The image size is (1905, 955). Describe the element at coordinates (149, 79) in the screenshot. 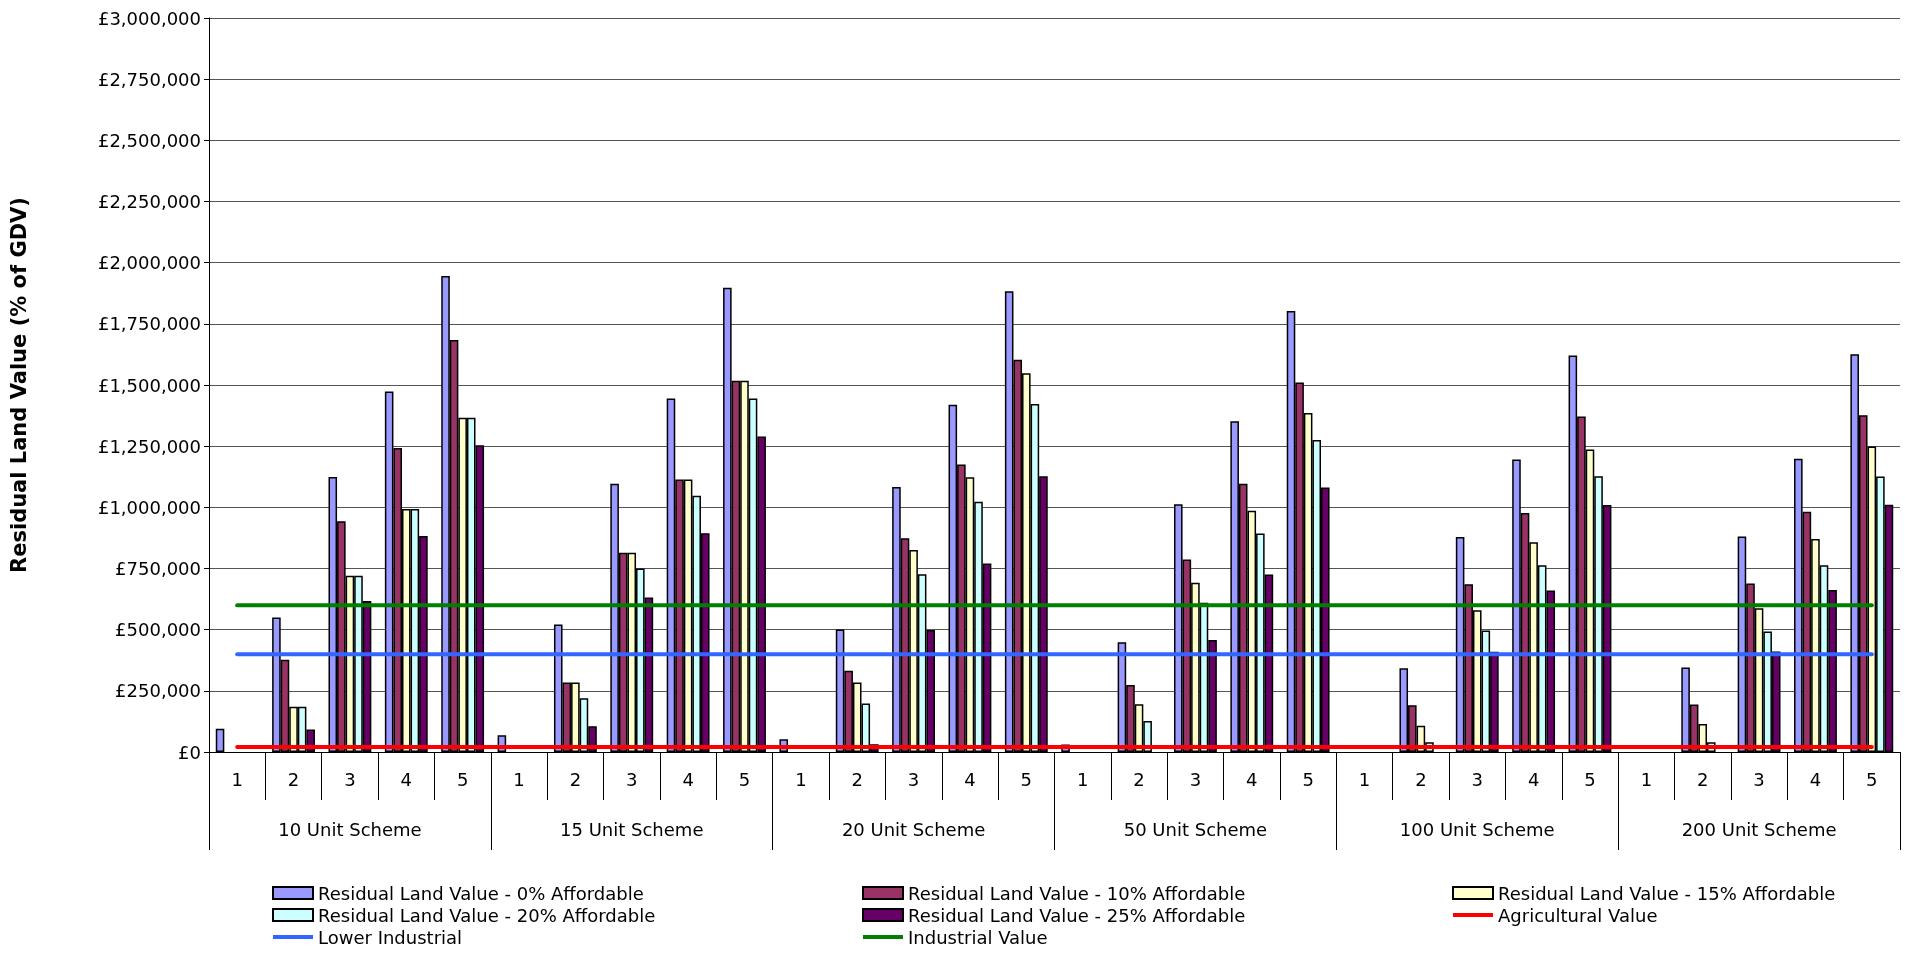

I see `y-tick-label: £2,750,000` at that location.